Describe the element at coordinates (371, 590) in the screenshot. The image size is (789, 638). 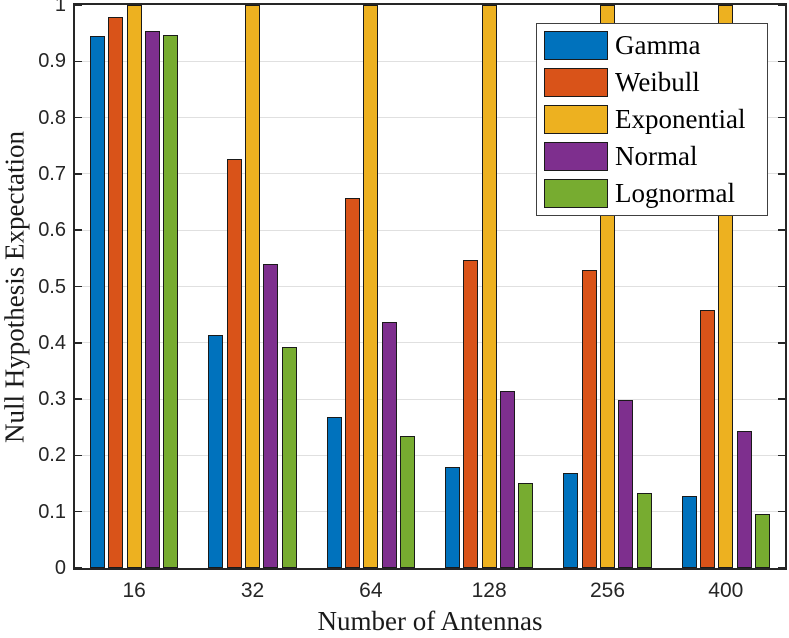
I see `x-tick-label: 64` at that location.